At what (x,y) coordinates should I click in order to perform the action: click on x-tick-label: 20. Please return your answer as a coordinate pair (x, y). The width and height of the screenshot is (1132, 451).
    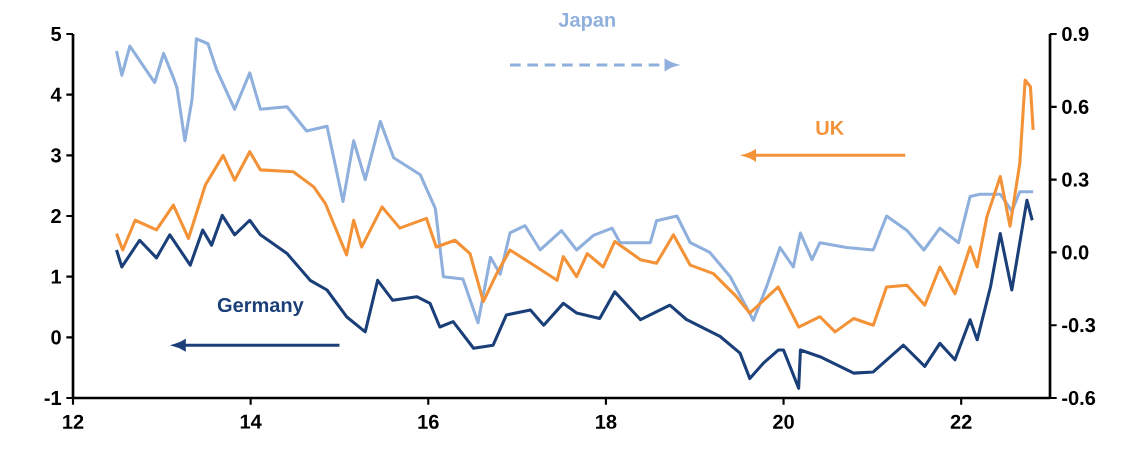
    Looking at the image, I should click on (783, 421).